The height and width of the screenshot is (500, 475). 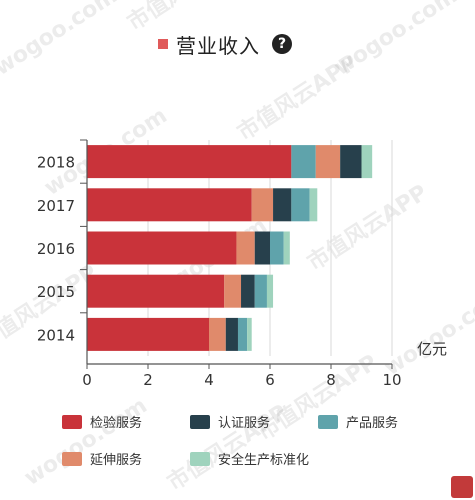 I want to click on chart-legend: 检验服务 认证服务 产品服务延伸服务 安全生产标准化, so click(x=242, y=440).